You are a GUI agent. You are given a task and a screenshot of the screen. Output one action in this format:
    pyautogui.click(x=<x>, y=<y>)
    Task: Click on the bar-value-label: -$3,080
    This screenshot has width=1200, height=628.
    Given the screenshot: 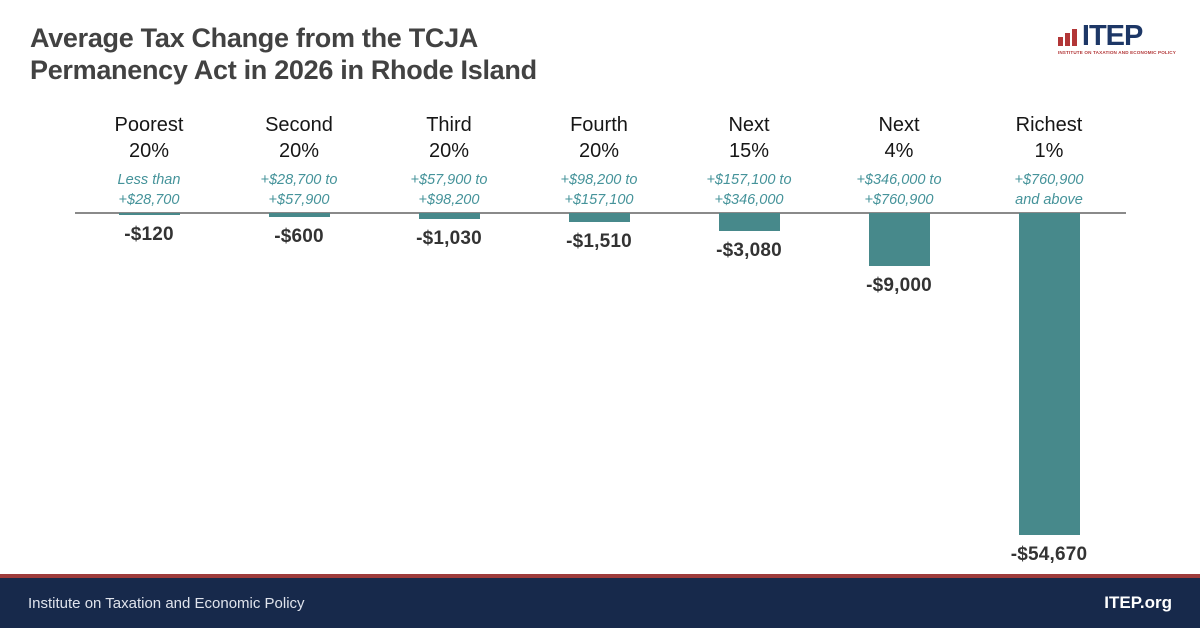 What is the action you would take?
    pyautogui.click(x=749, y=250)
    